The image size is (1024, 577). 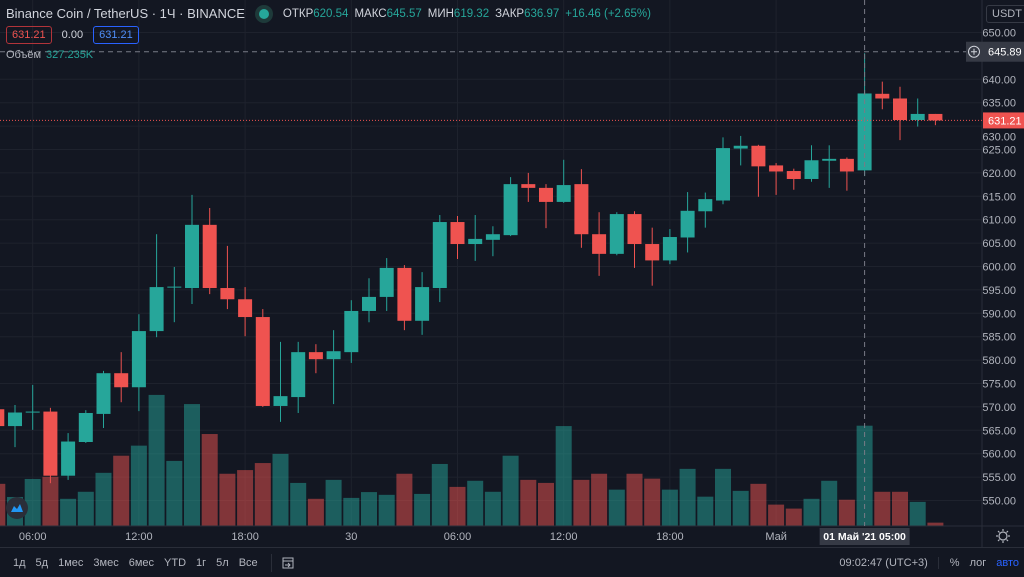 I want to click on range-1y: 1г, so click(x=201, y=562).